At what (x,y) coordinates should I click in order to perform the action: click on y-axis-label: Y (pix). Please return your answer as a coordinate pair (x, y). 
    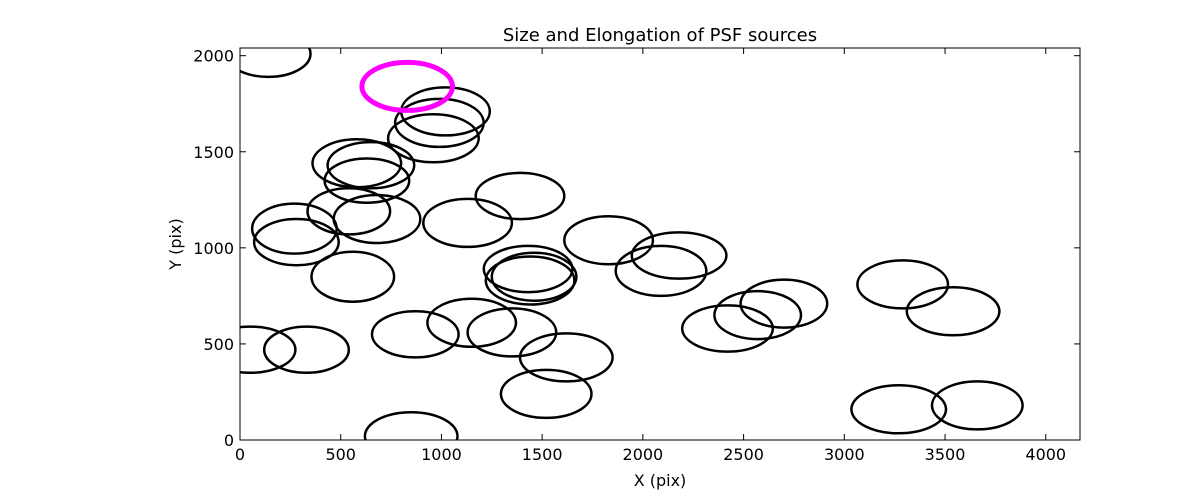
    Looking at the image, I should click on (175, 244).